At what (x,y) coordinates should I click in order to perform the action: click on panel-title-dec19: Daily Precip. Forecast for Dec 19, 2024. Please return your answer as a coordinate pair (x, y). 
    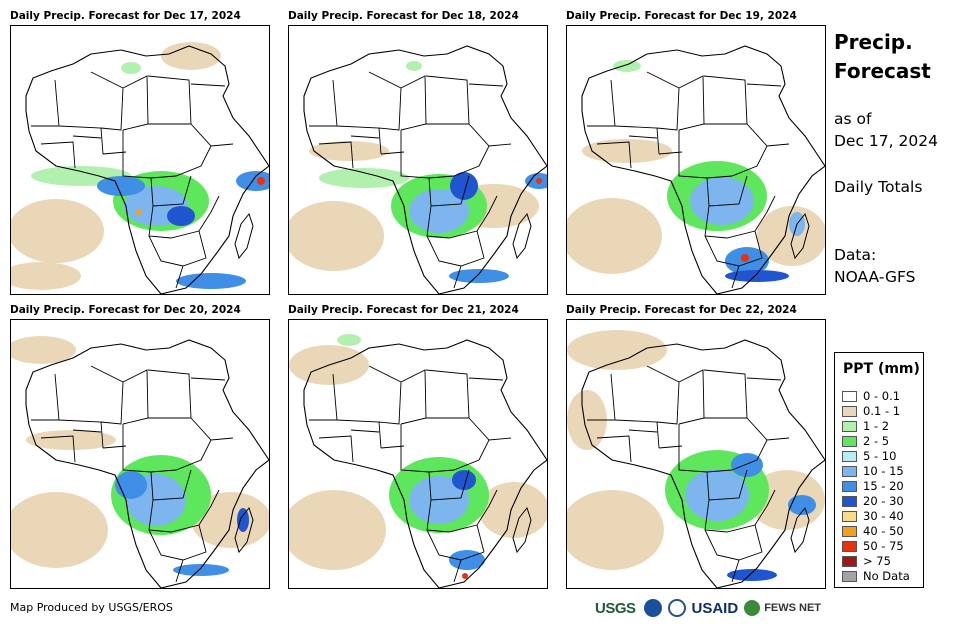
    Looking at the image, I should click on (681, 16).